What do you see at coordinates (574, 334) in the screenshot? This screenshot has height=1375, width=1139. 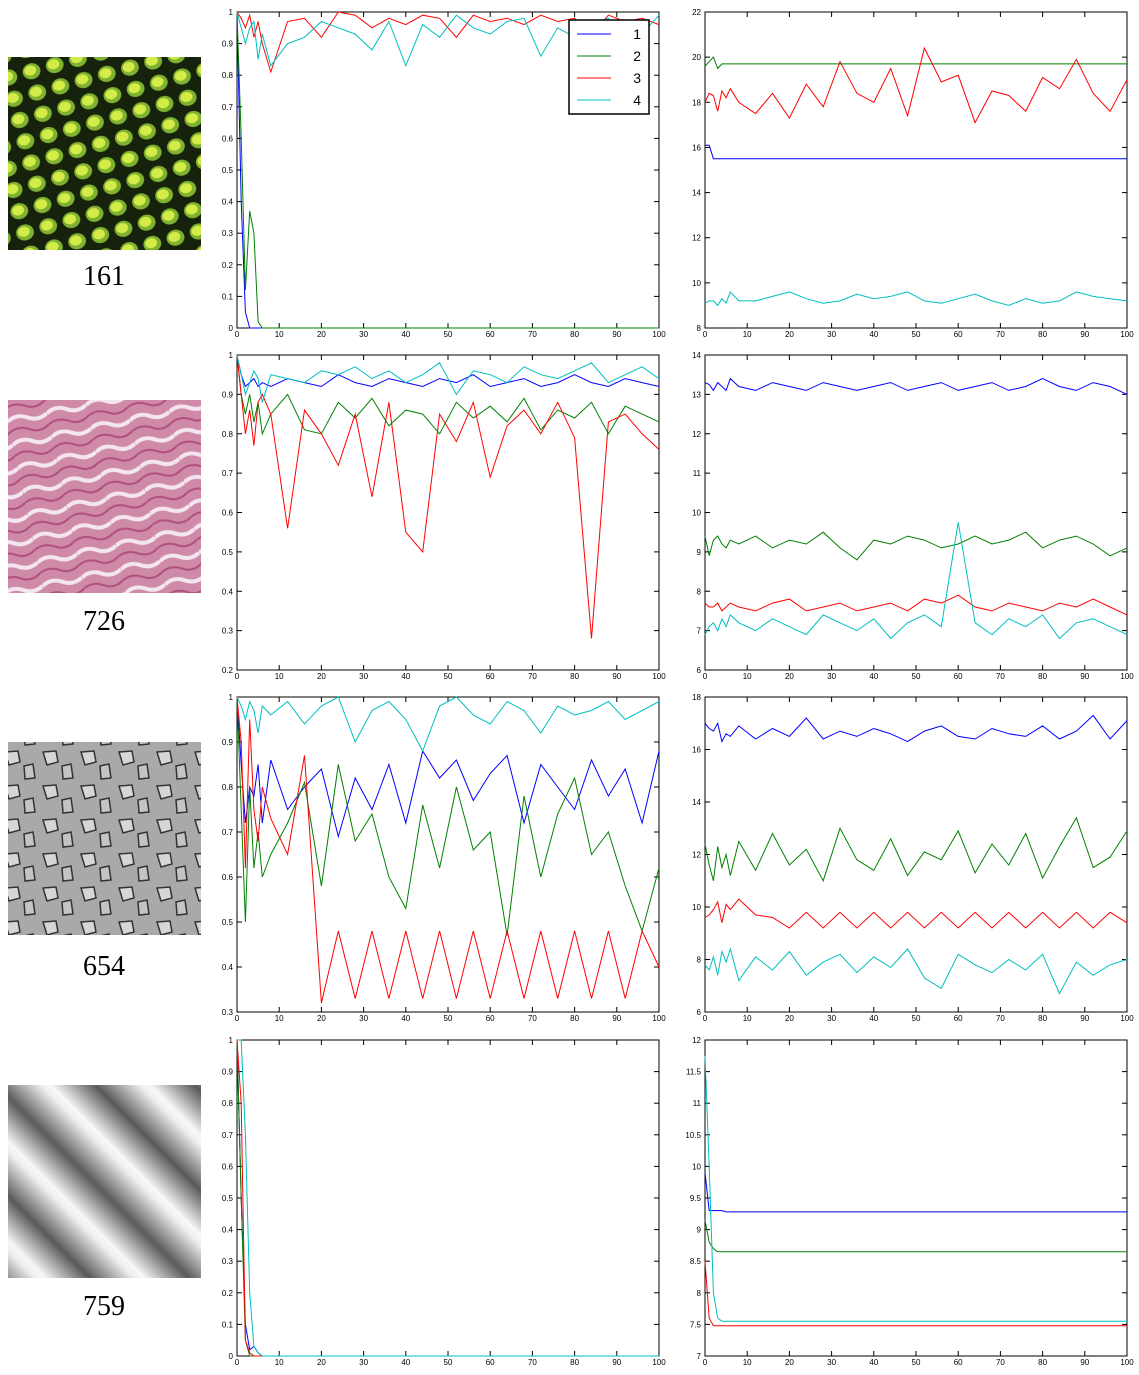 I see `x-tick-label: 80` at bounding box center [574, 334].